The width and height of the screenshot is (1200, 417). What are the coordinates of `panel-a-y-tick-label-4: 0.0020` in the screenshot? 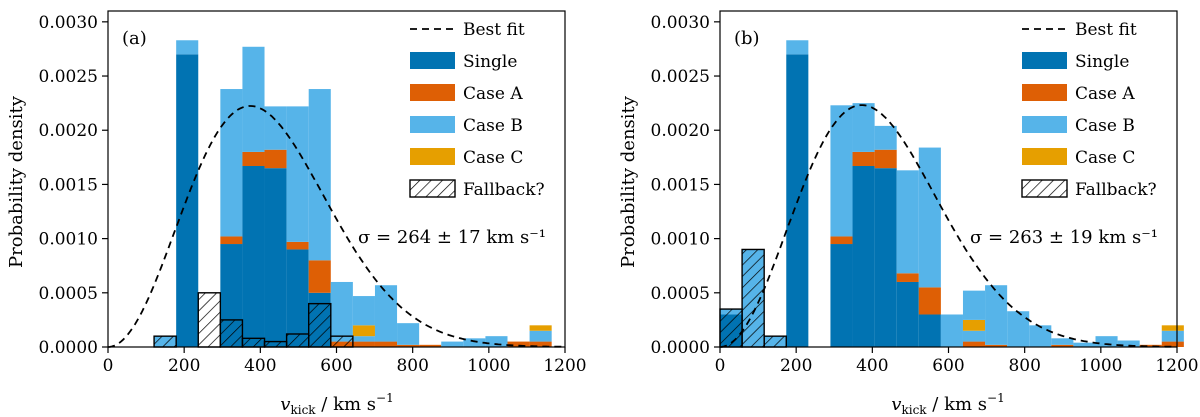 It's located at (68, 131).